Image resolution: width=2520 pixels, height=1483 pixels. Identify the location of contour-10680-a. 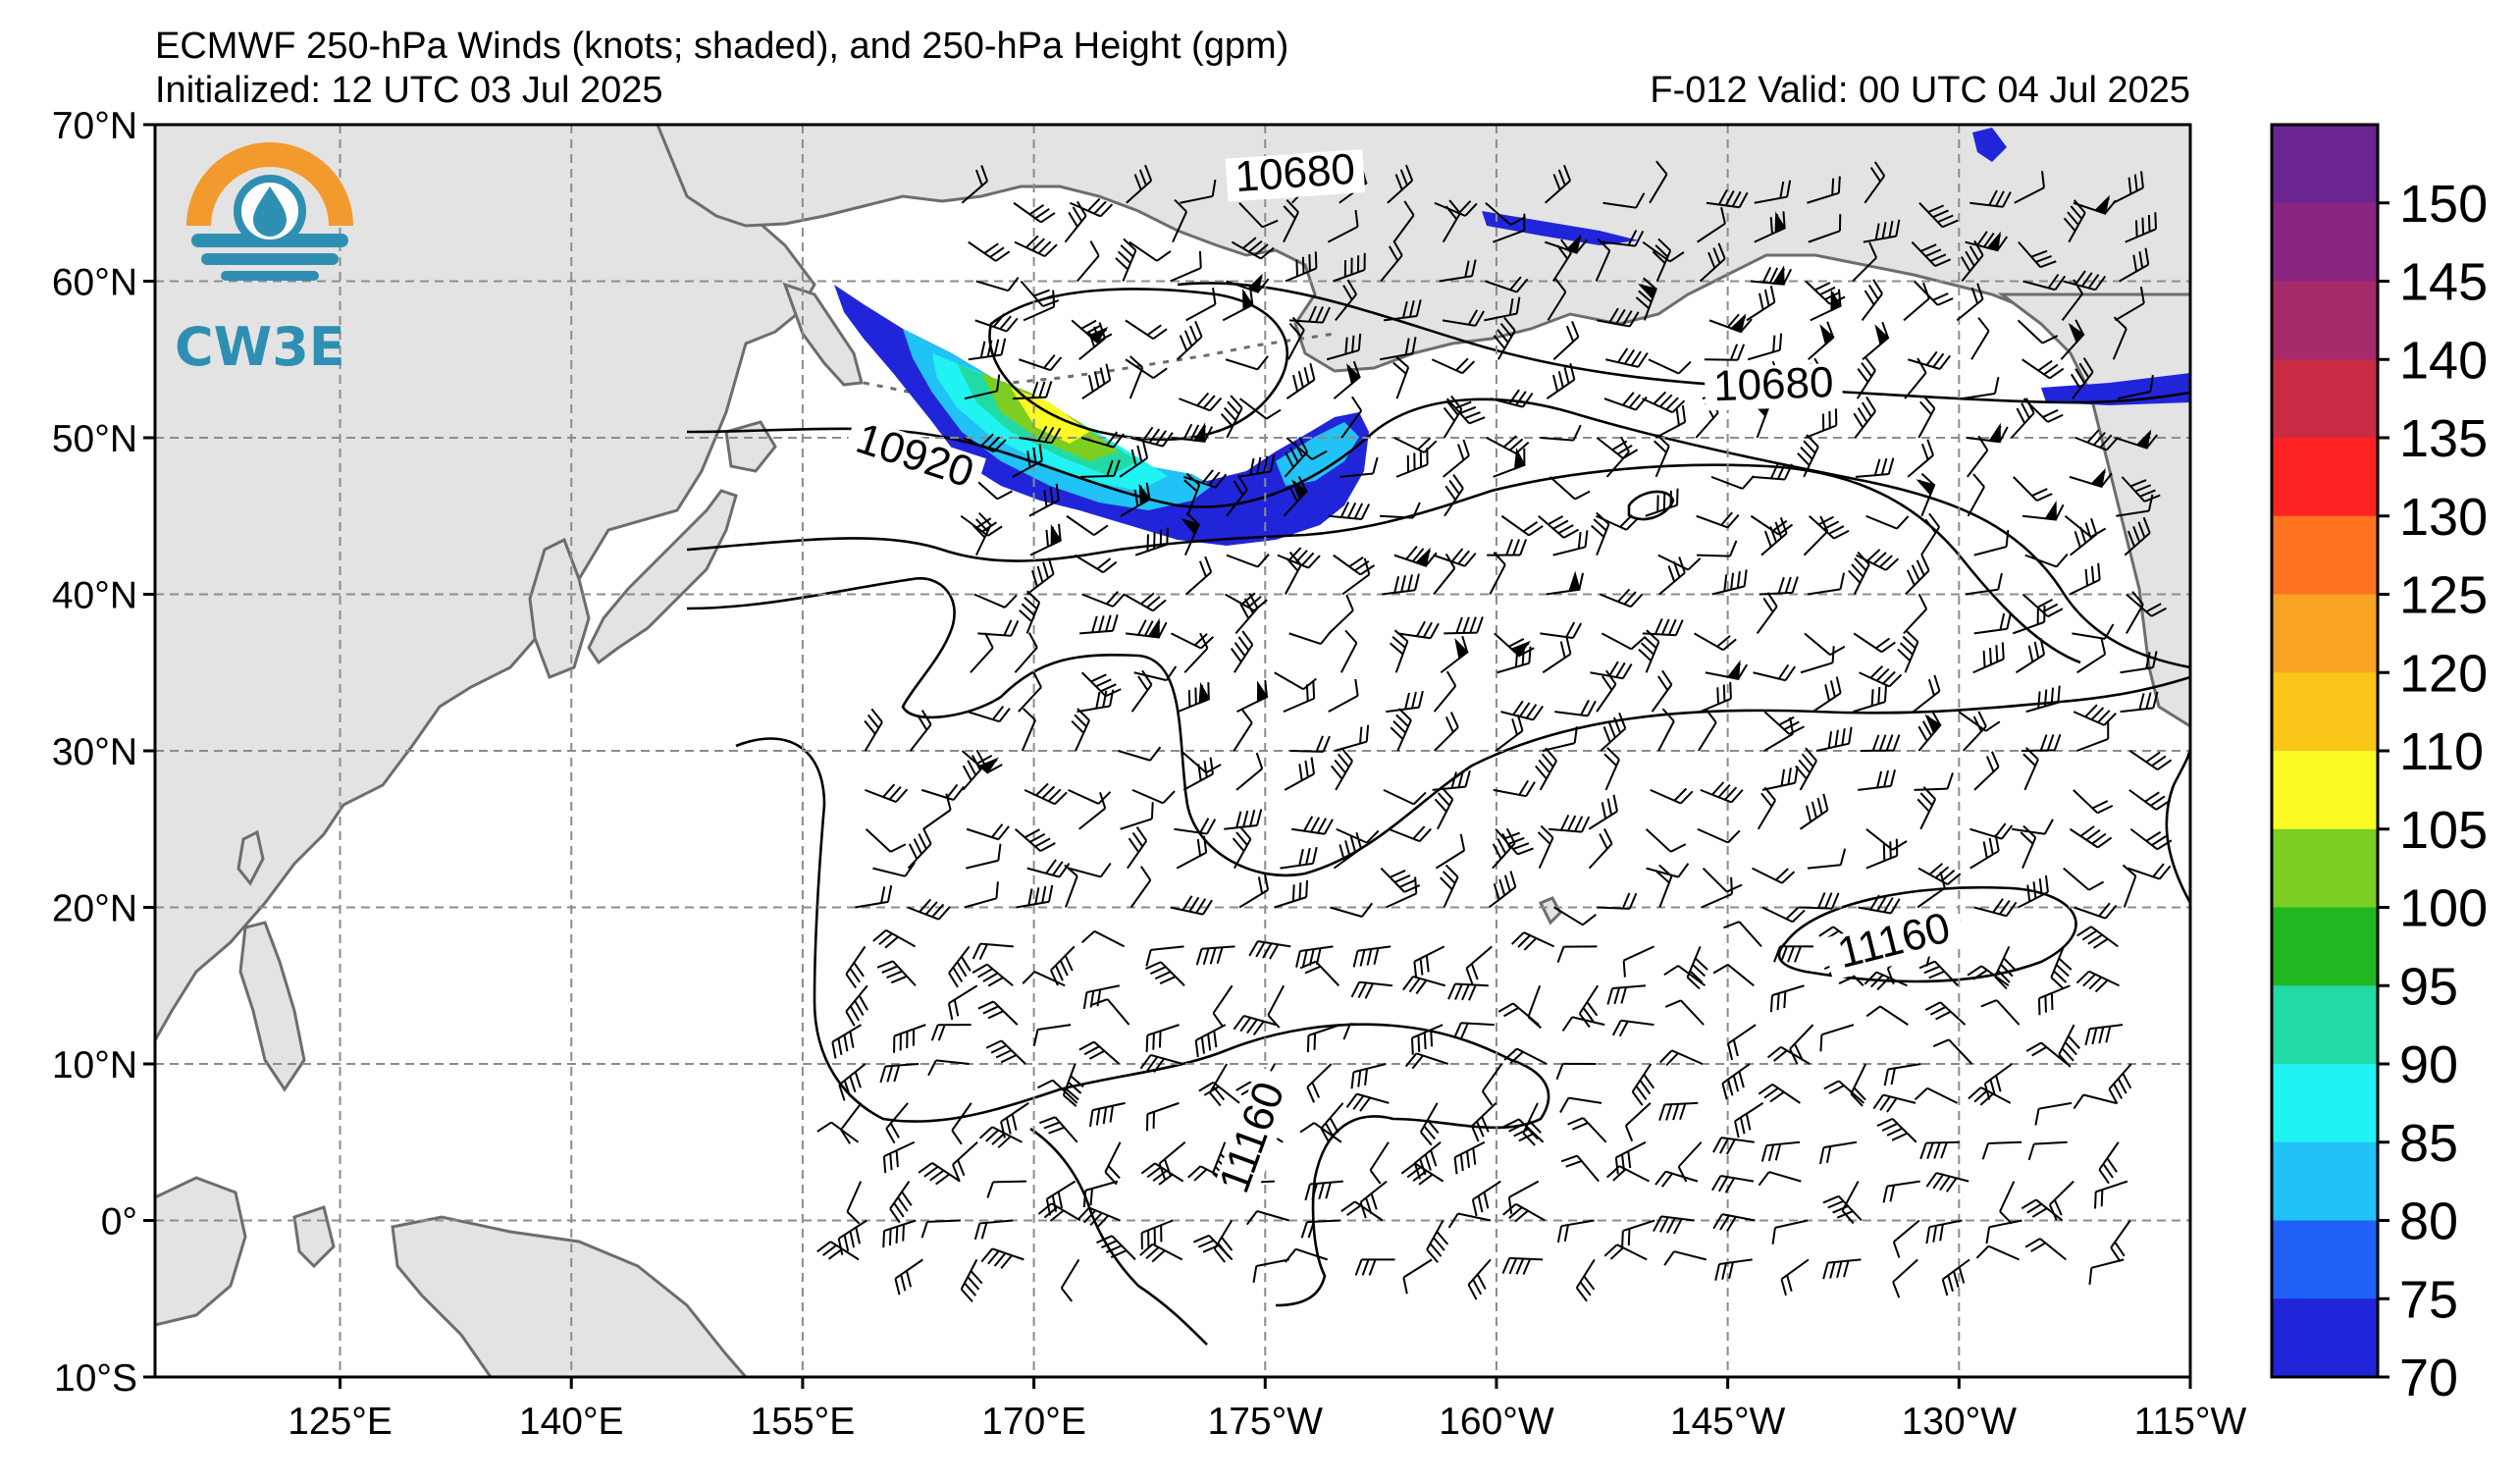
(1138, 365).